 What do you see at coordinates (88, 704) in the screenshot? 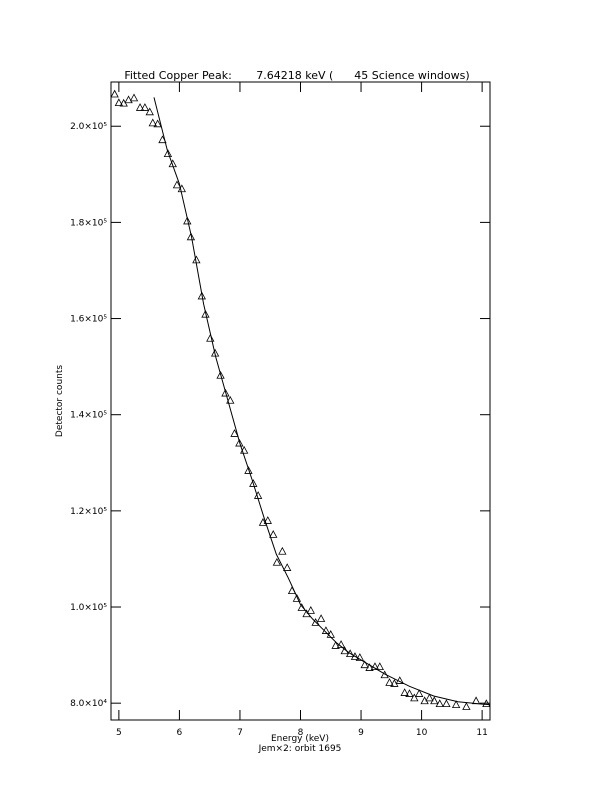
I see `y-tick-label: 8.0×10⁴` at bounding box center [88, 704].